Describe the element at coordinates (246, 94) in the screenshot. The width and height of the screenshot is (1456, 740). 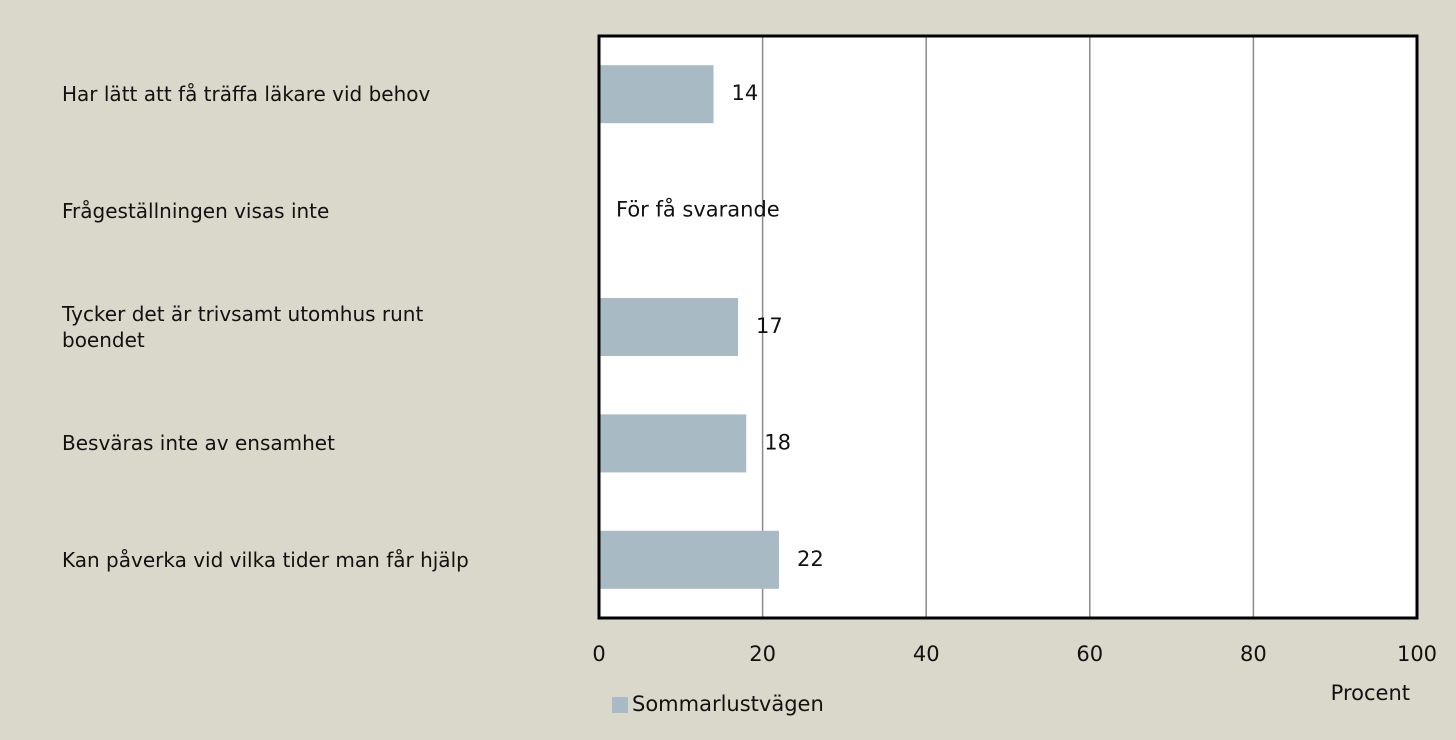
I see `category-label: Har lätt att få träffa läkare vid behov` at that location.